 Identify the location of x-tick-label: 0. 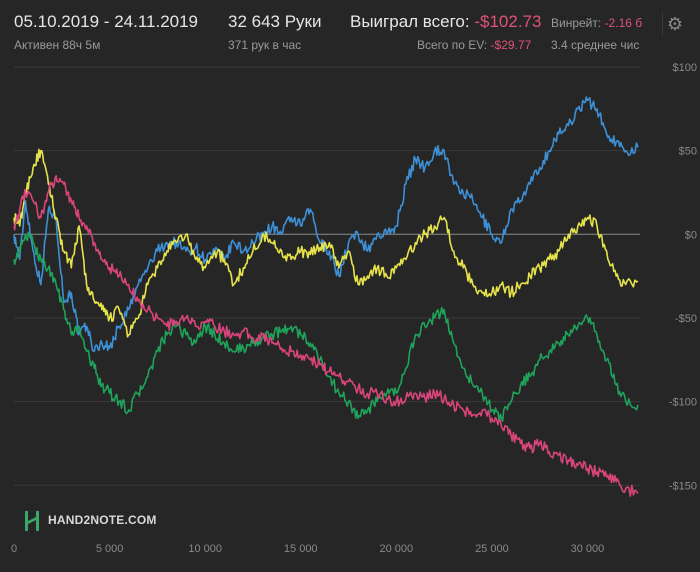
(14, 549).